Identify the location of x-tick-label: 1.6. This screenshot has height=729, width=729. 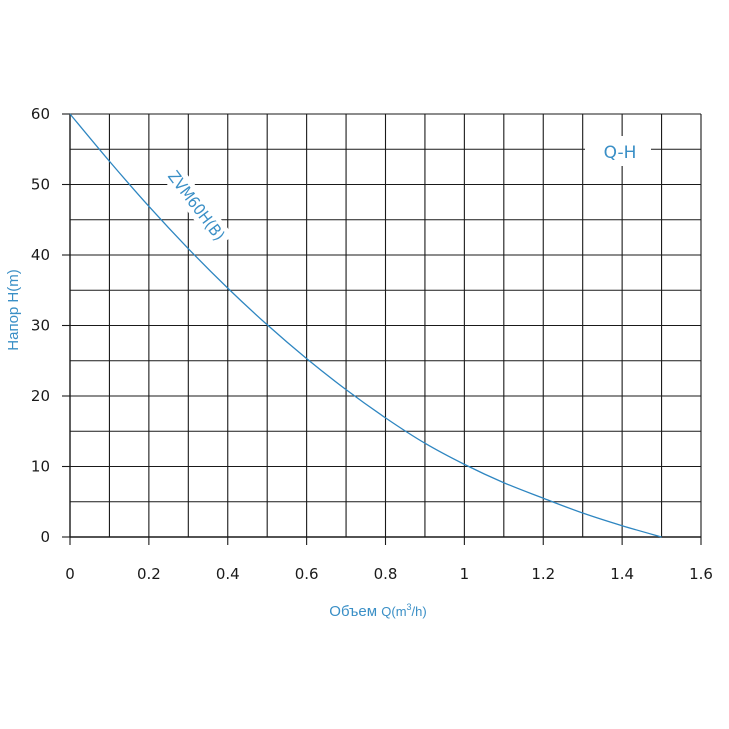
(701, 574).